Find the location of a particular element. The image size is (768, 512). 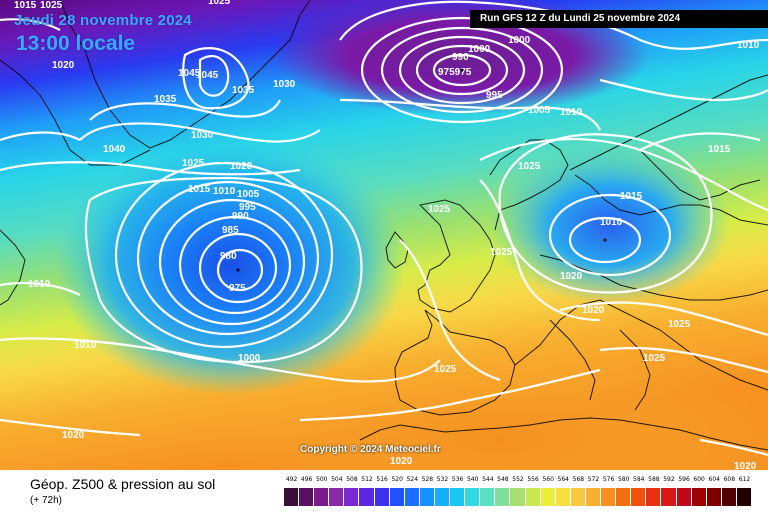

scale-tick-label: 516 is located at coordinates (382, 479).